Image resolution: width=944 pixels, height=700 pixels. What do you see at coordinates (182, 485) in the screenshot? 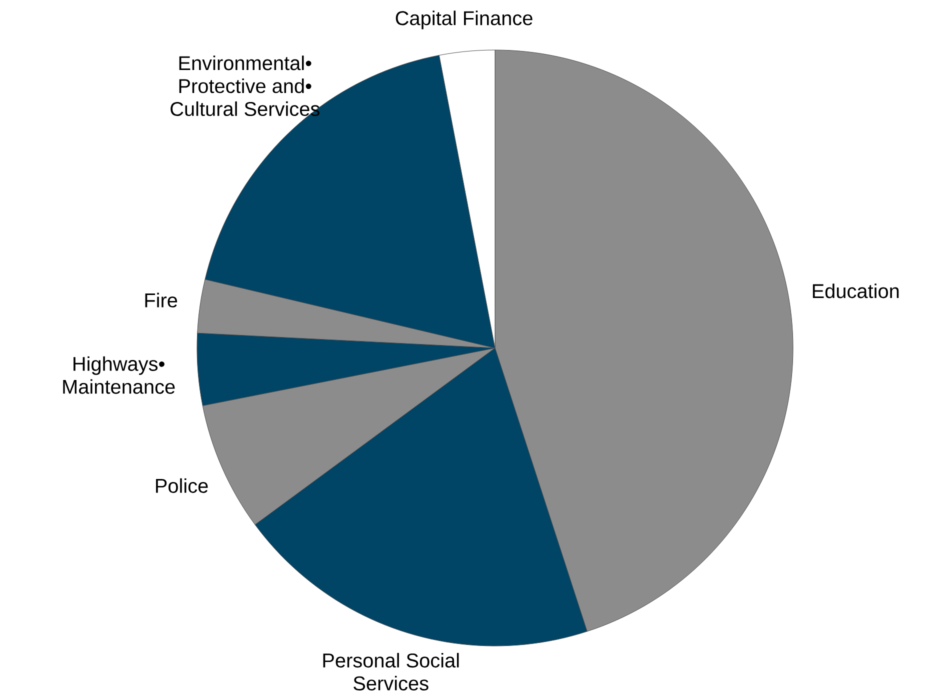
I see `slice-label: Police` at bounding box center [182, 485].